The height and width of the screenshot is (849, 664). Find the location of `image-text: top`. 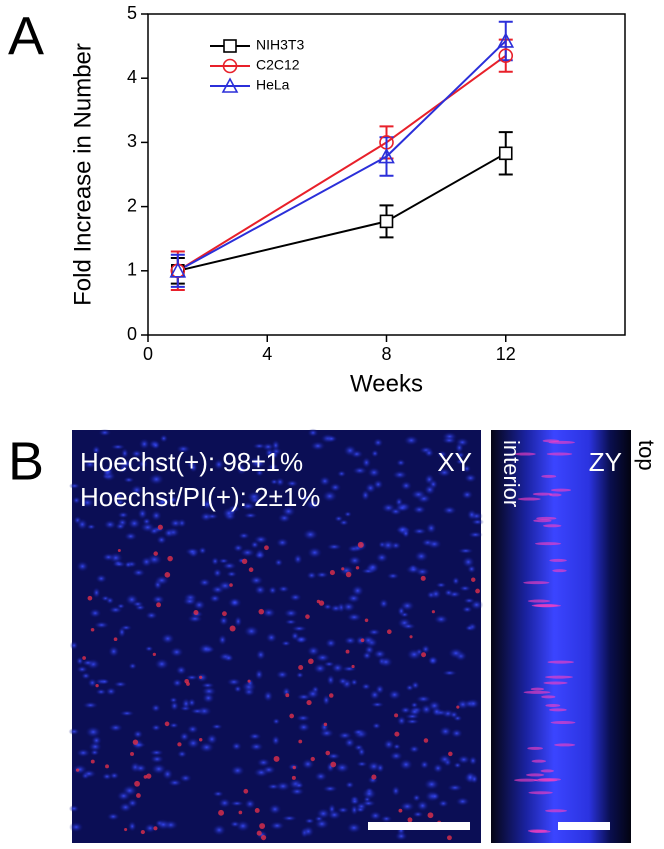

image-text: top is located at coordinates (646, 455).